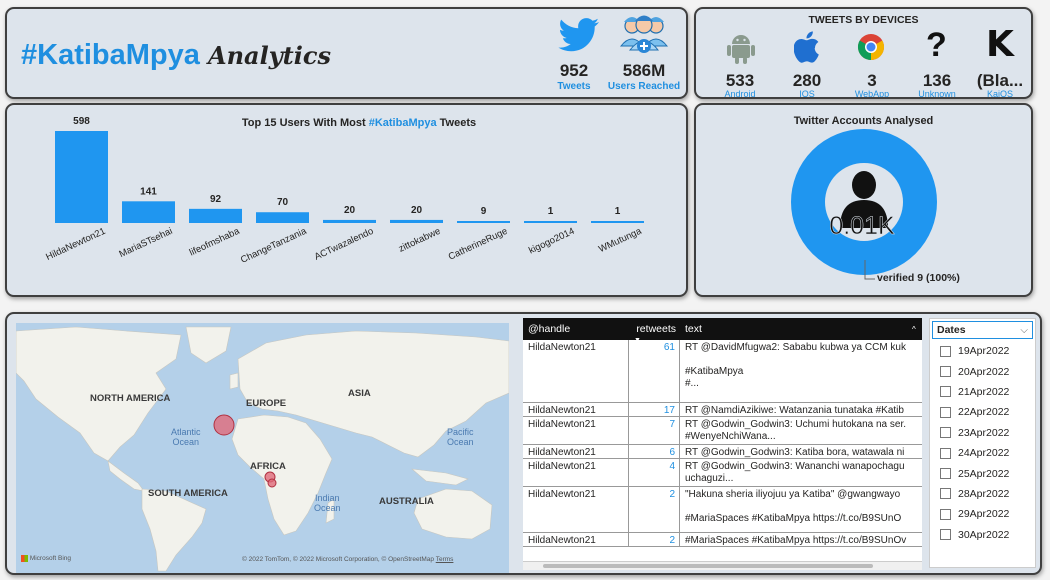  What do you see at coordinates (444, 559) in the screenshot?
I see `terms-link: Terms` at bounding box center [444, 559].